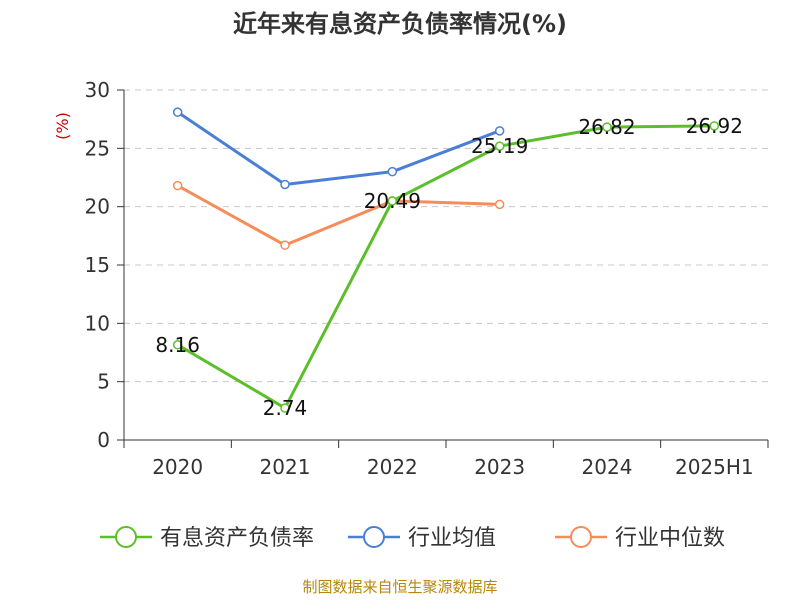 The image size is (800, 600). I want to click on x-tick-label: 2022, so click(392, 467).